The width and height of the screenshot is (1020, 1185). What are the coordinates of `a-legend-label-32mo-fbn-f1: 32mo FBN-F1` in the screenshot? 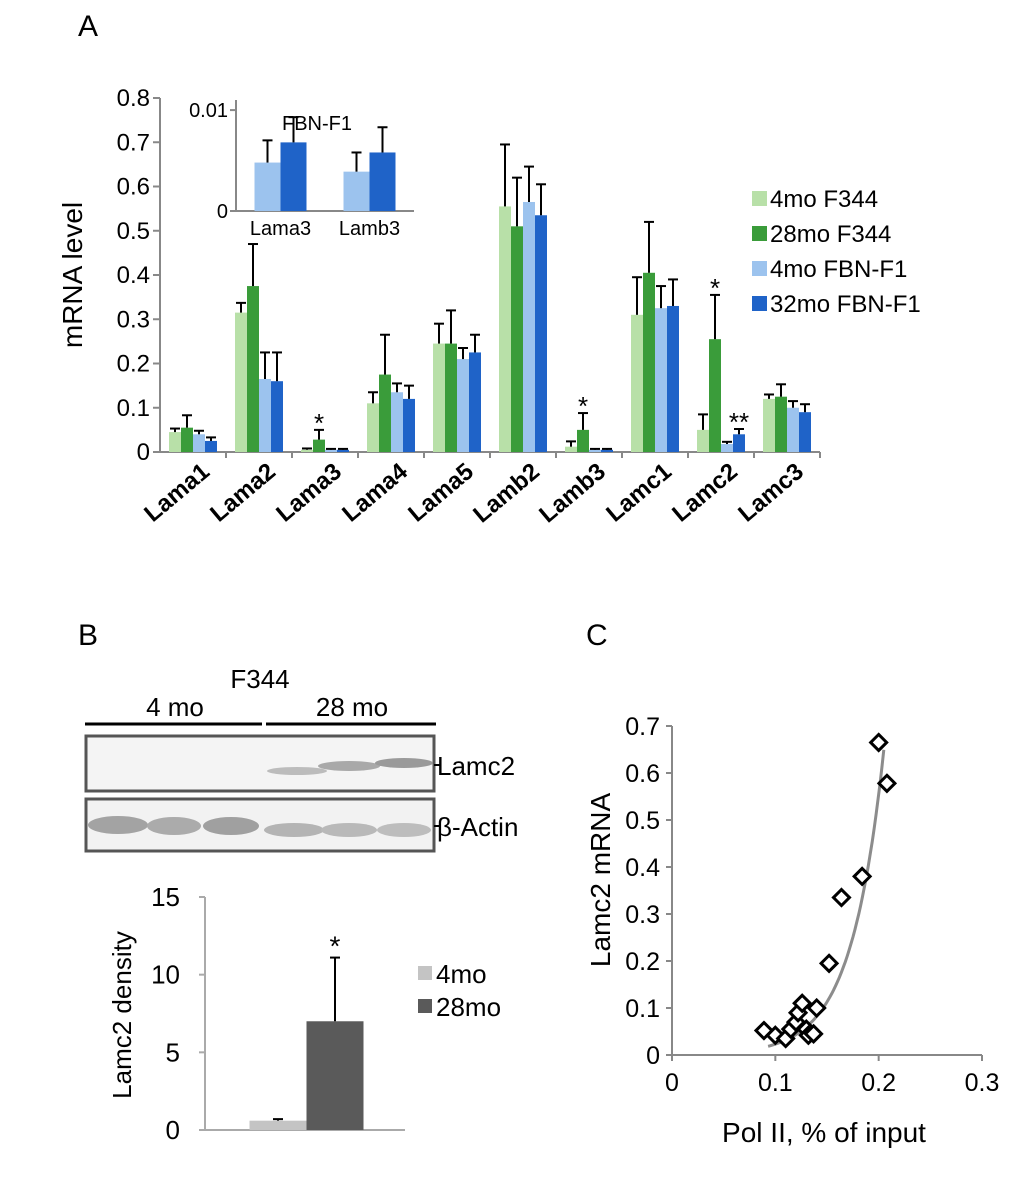 It's located at (845, 304).